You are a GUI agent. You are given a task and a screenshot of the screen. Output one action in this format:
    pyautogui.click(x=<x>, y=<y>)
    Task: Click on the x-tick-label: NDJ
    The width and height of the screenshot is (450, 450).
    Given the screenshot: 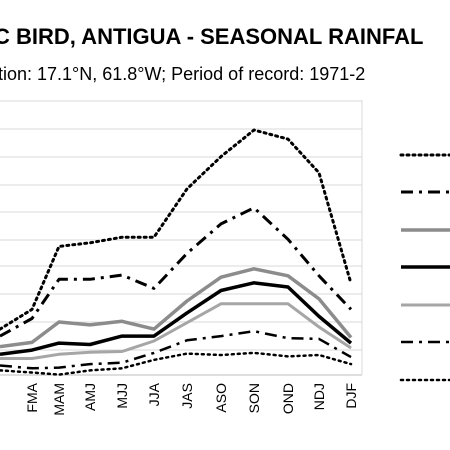 What is the action you would take?
    pyautogui.click(x=319, y=396)
    